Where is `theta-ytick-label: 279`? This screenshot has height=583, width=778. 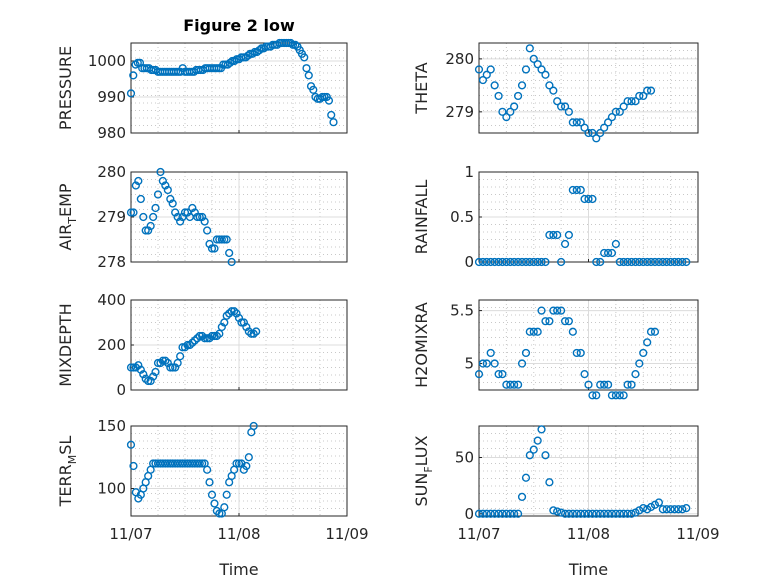
theta-ytick-label: 279 is located at coordinates (459, 112).